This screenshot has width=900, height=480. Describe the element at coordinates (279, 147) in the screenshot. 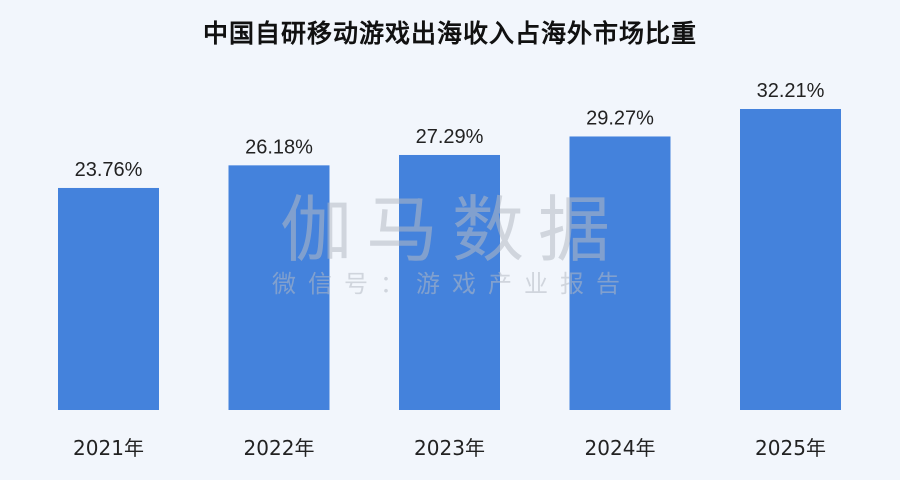

I see `data-label: 26.18%` at that location.